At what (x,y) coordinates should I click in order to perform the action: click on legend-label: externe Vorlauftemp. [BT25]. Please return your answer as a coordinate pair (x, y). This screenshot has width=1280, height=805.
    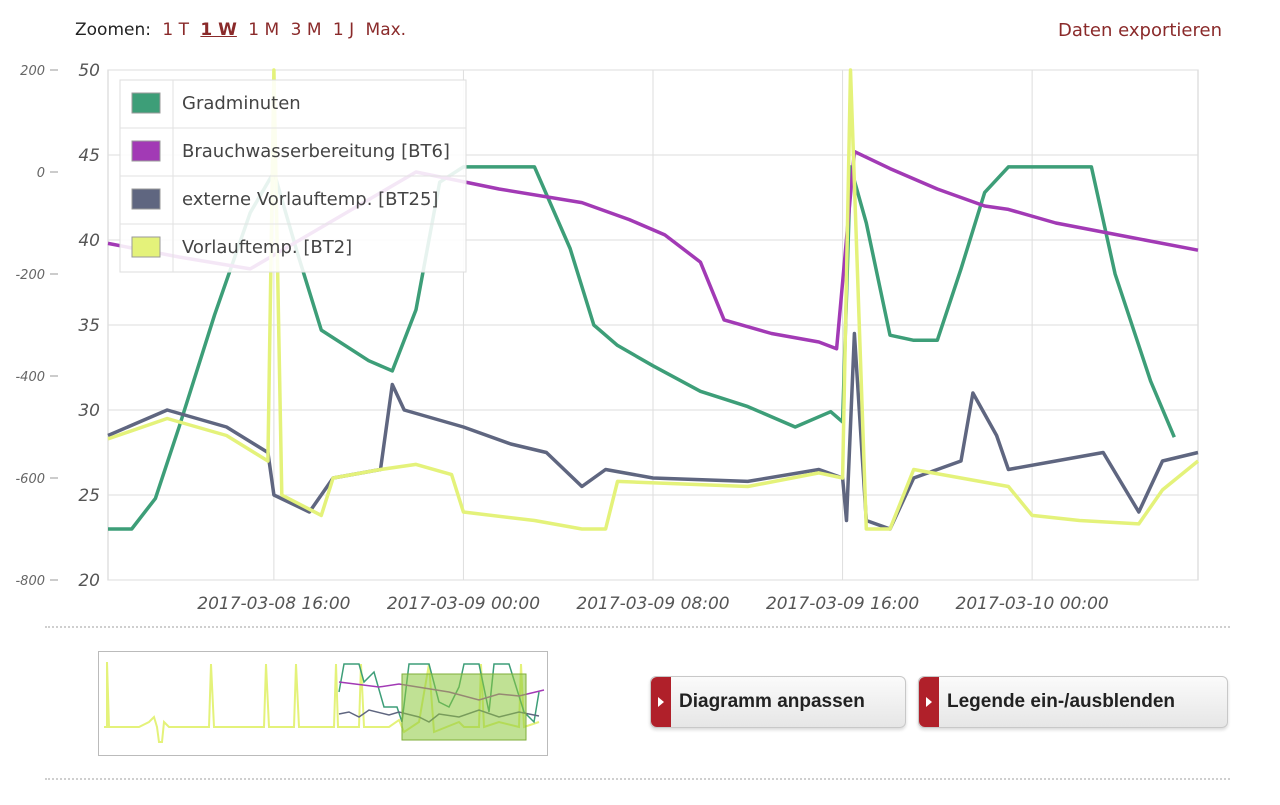
    Looking at the image, I should click on (310, 199).